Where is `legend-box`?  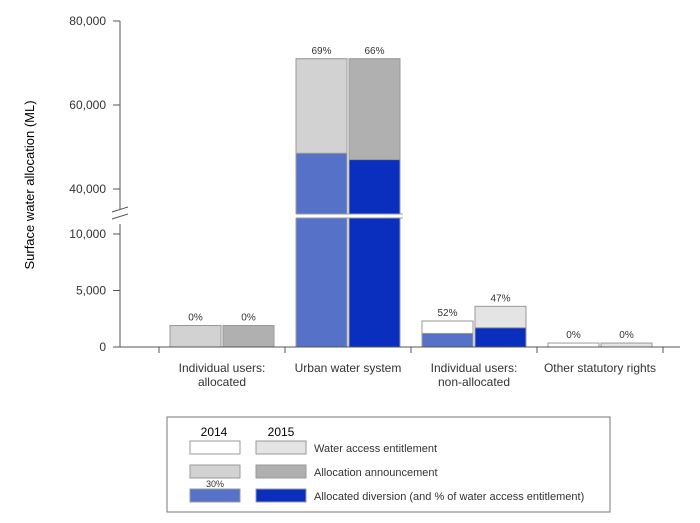
legend-box is located at coordinates (388, 464).